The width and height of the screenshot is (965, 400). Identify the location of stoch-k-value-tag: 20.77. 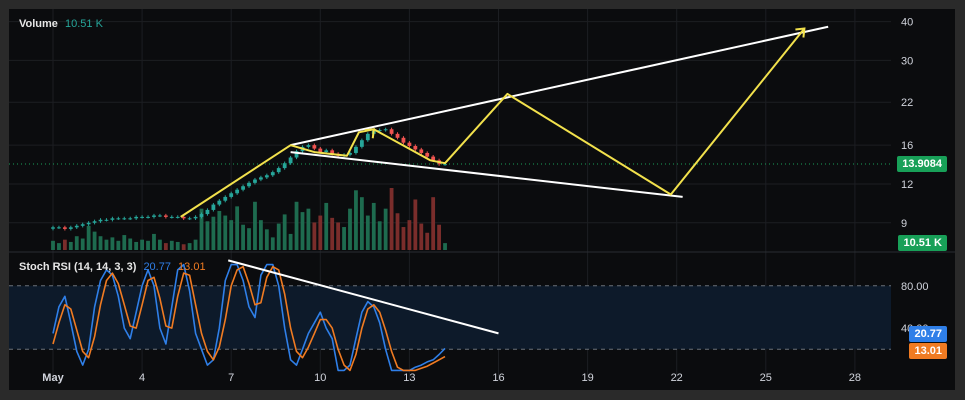
(928, 334).